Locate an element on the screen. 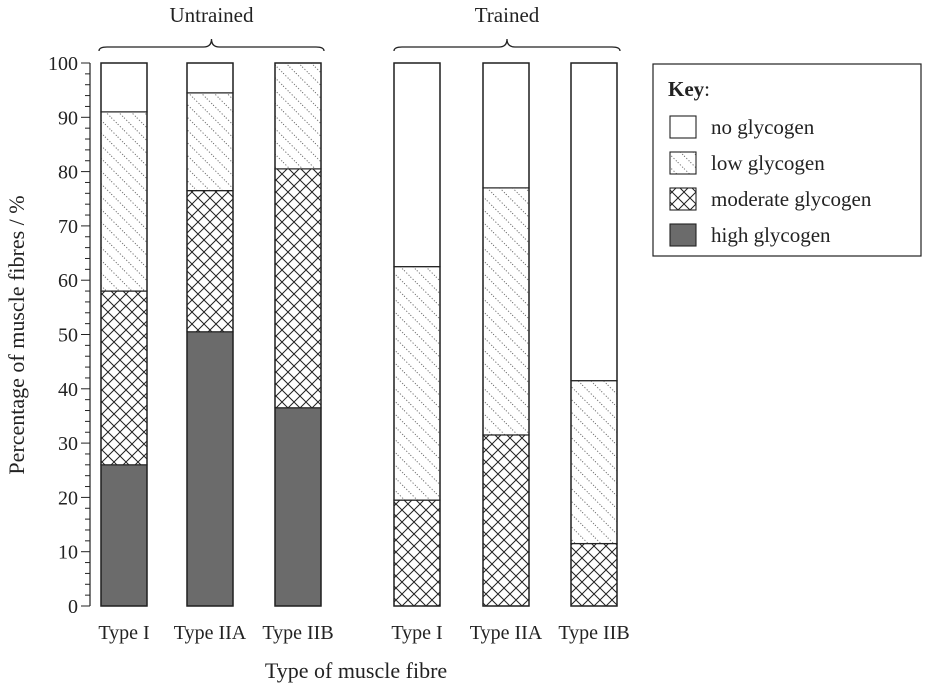  y-tick-label: 60 is located at coordinates (68, 281).